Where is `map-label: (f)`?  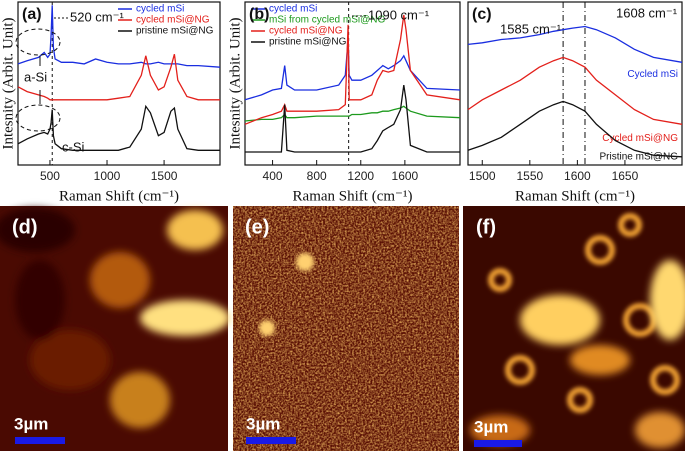 map-label: (f) is located at coordinates (486, 227).